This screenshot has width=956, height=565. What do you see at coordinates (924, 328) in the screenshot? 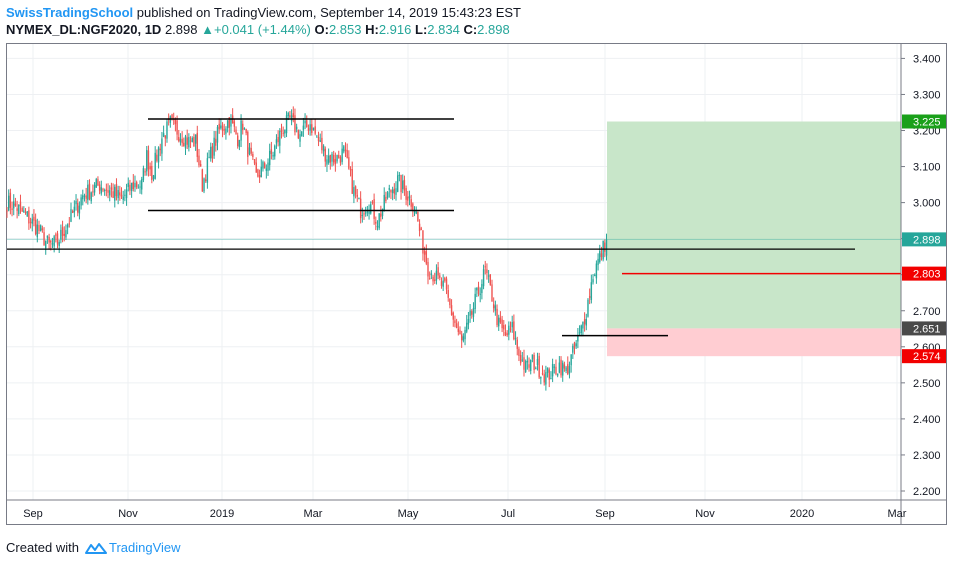
I see `badge-entry` at bounding box center [924, 328].